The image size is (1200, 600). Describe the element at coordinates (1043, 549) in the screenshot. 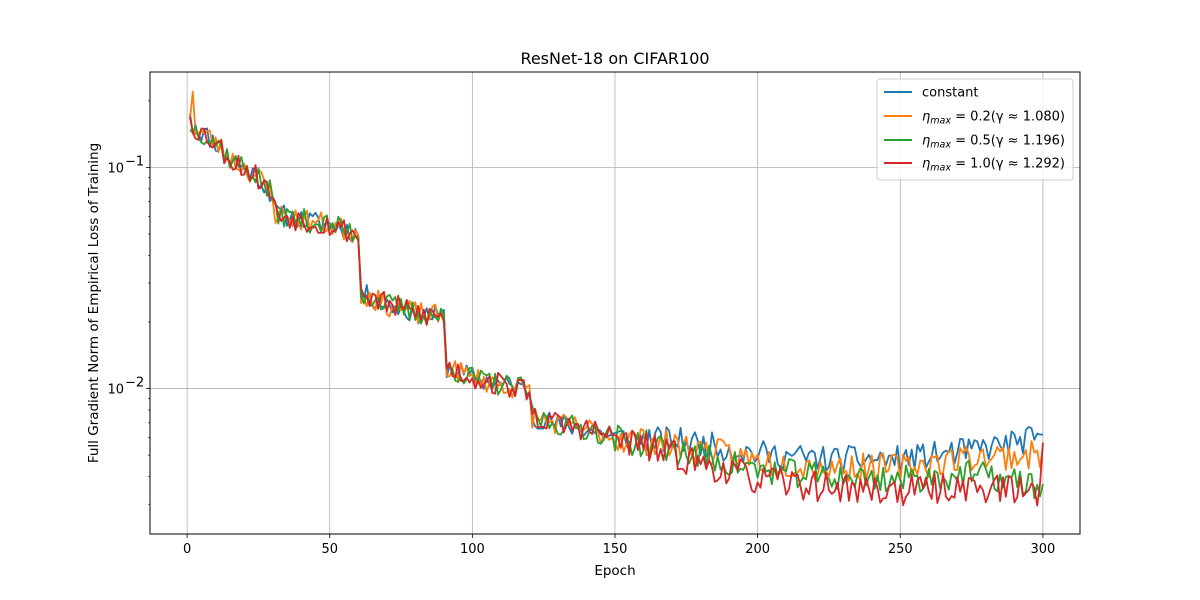

I see `x-tick-label: 300` at that location.